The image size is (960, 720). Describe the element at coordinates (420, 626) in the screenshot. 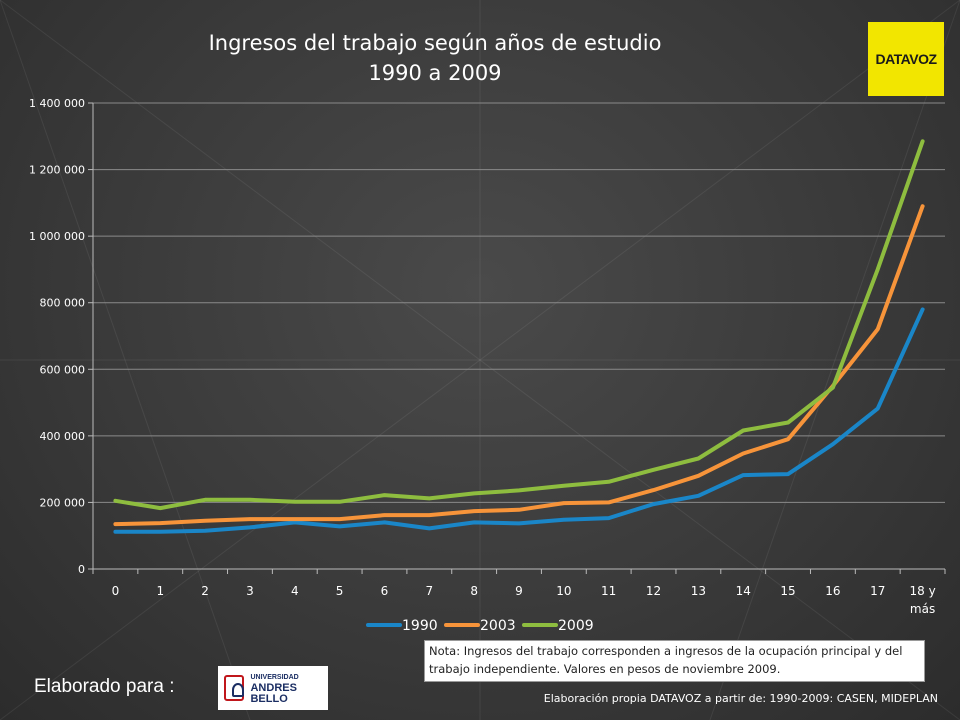

I see `legend-label-1990: 1990` at that location.